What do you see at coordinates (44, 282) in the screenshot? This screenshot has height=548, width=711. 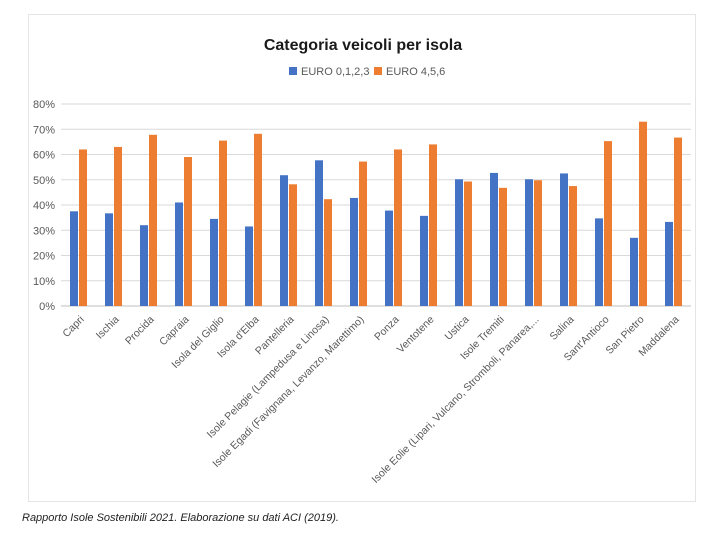 I see `y-tick-label: 10%` at bounding box center [44, 282].